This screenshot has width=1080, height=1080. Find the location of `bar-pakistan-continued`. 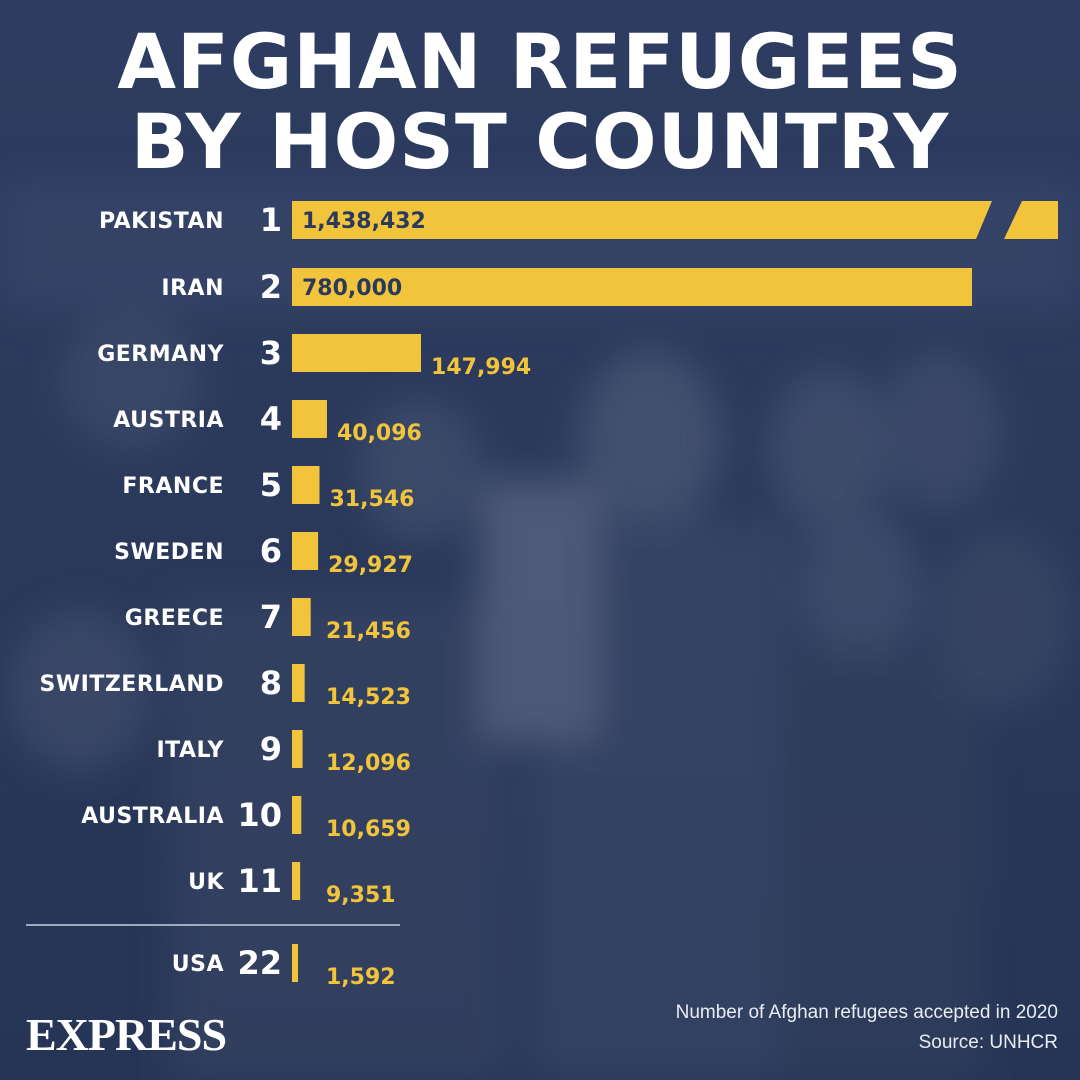

bar-pakistan-continued is located at coordinates (1031, 220).